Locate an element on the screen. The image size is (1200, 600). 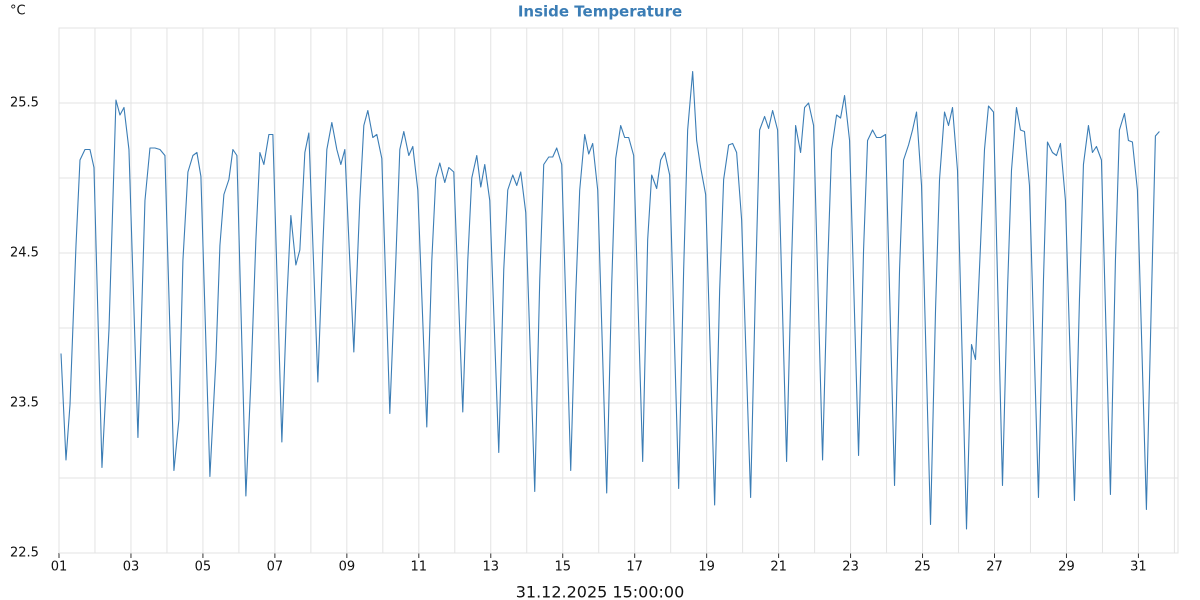
x-tick-label: 19 is located at coordinates (706, 567).